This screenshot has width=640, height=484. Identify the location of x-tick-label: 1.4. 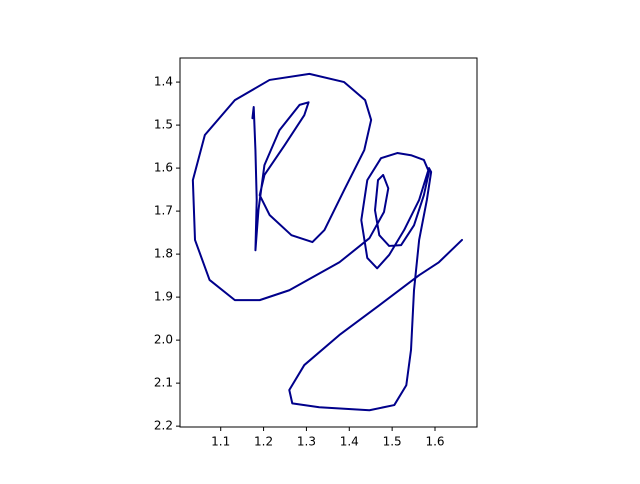
(349, 442).